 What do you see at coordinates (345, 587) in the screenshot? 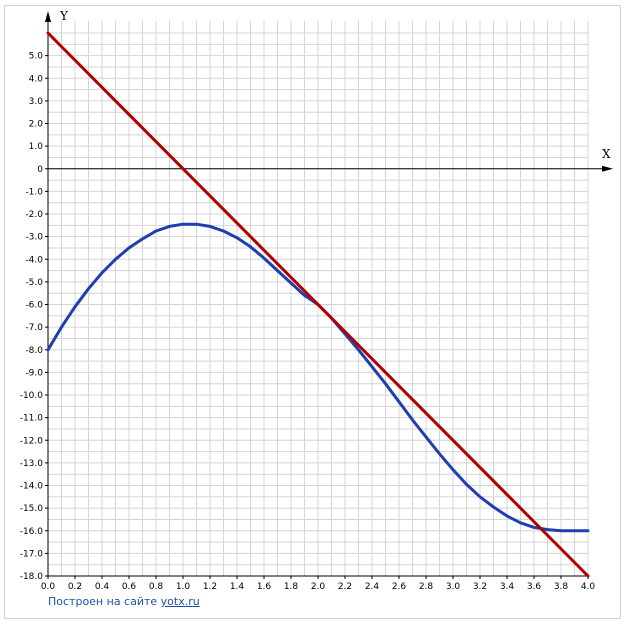
I see `x-tick-label: 2.2` at bounding box center [345, 587].